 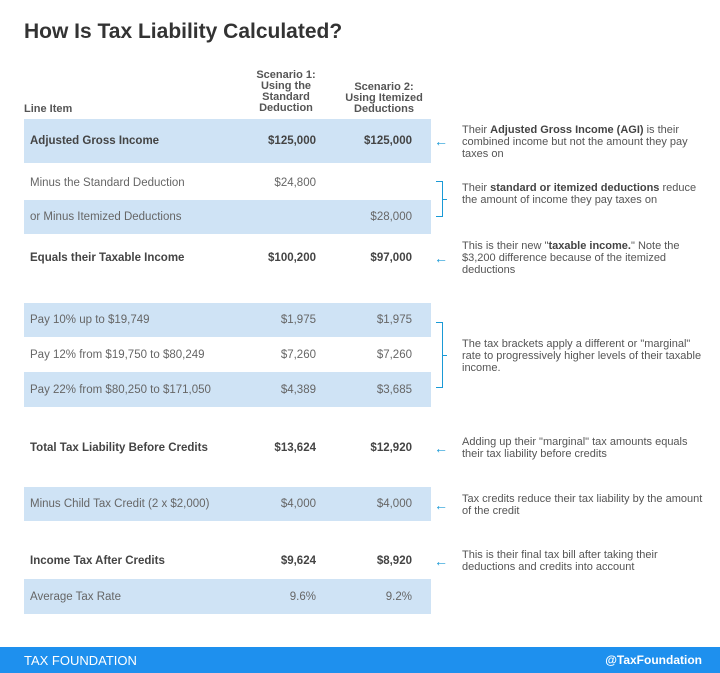 What do you see at coordinates (80, 660) in the screenshot?
I see `brand-logo: TAX FOUNDATION` at bounding box center [80, 660].